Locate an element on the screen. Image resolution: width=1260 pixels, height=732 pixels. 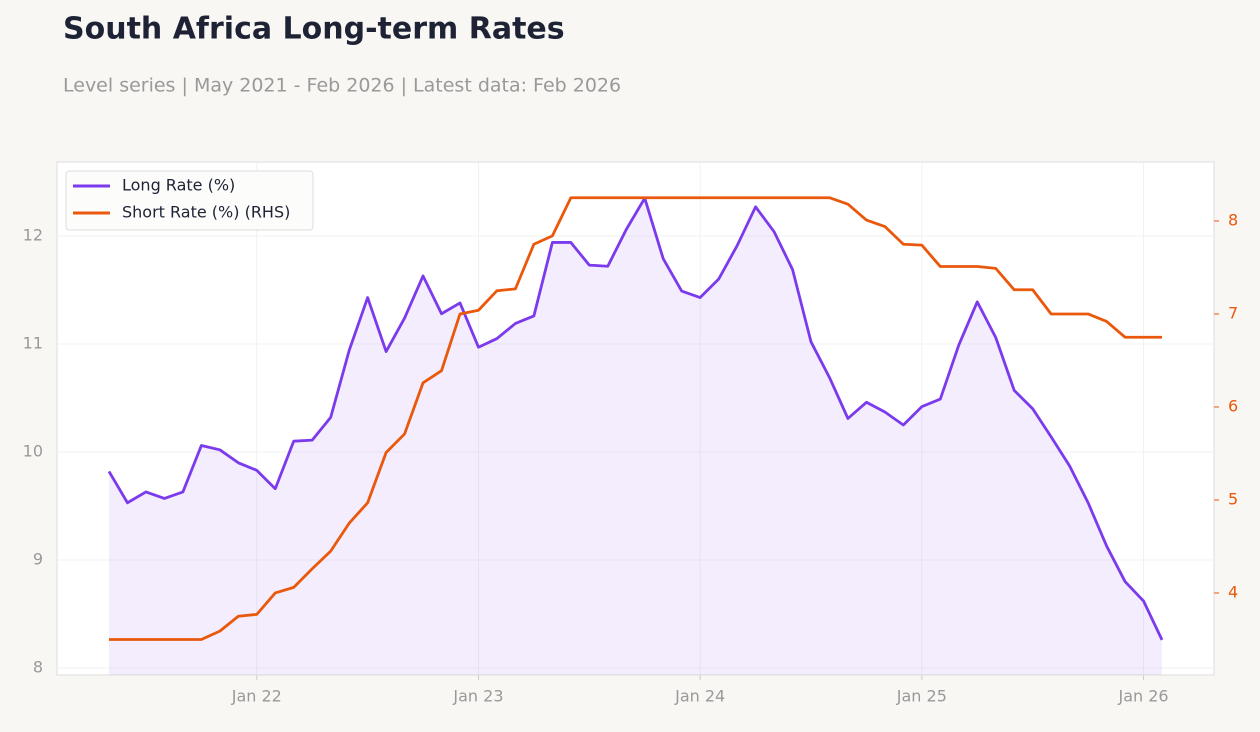
x-tick-label: Jan 25 is located at coordinates (921, 696).